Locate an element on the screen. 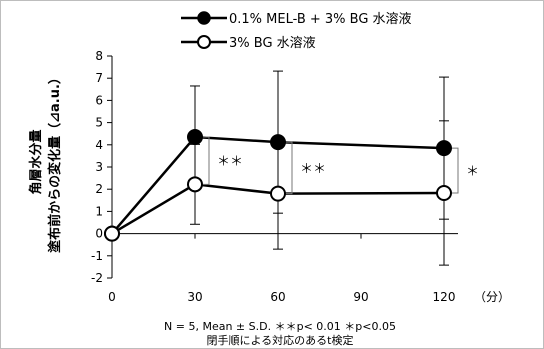  y-tick-label: 3 is located at coordinates (99, 167).